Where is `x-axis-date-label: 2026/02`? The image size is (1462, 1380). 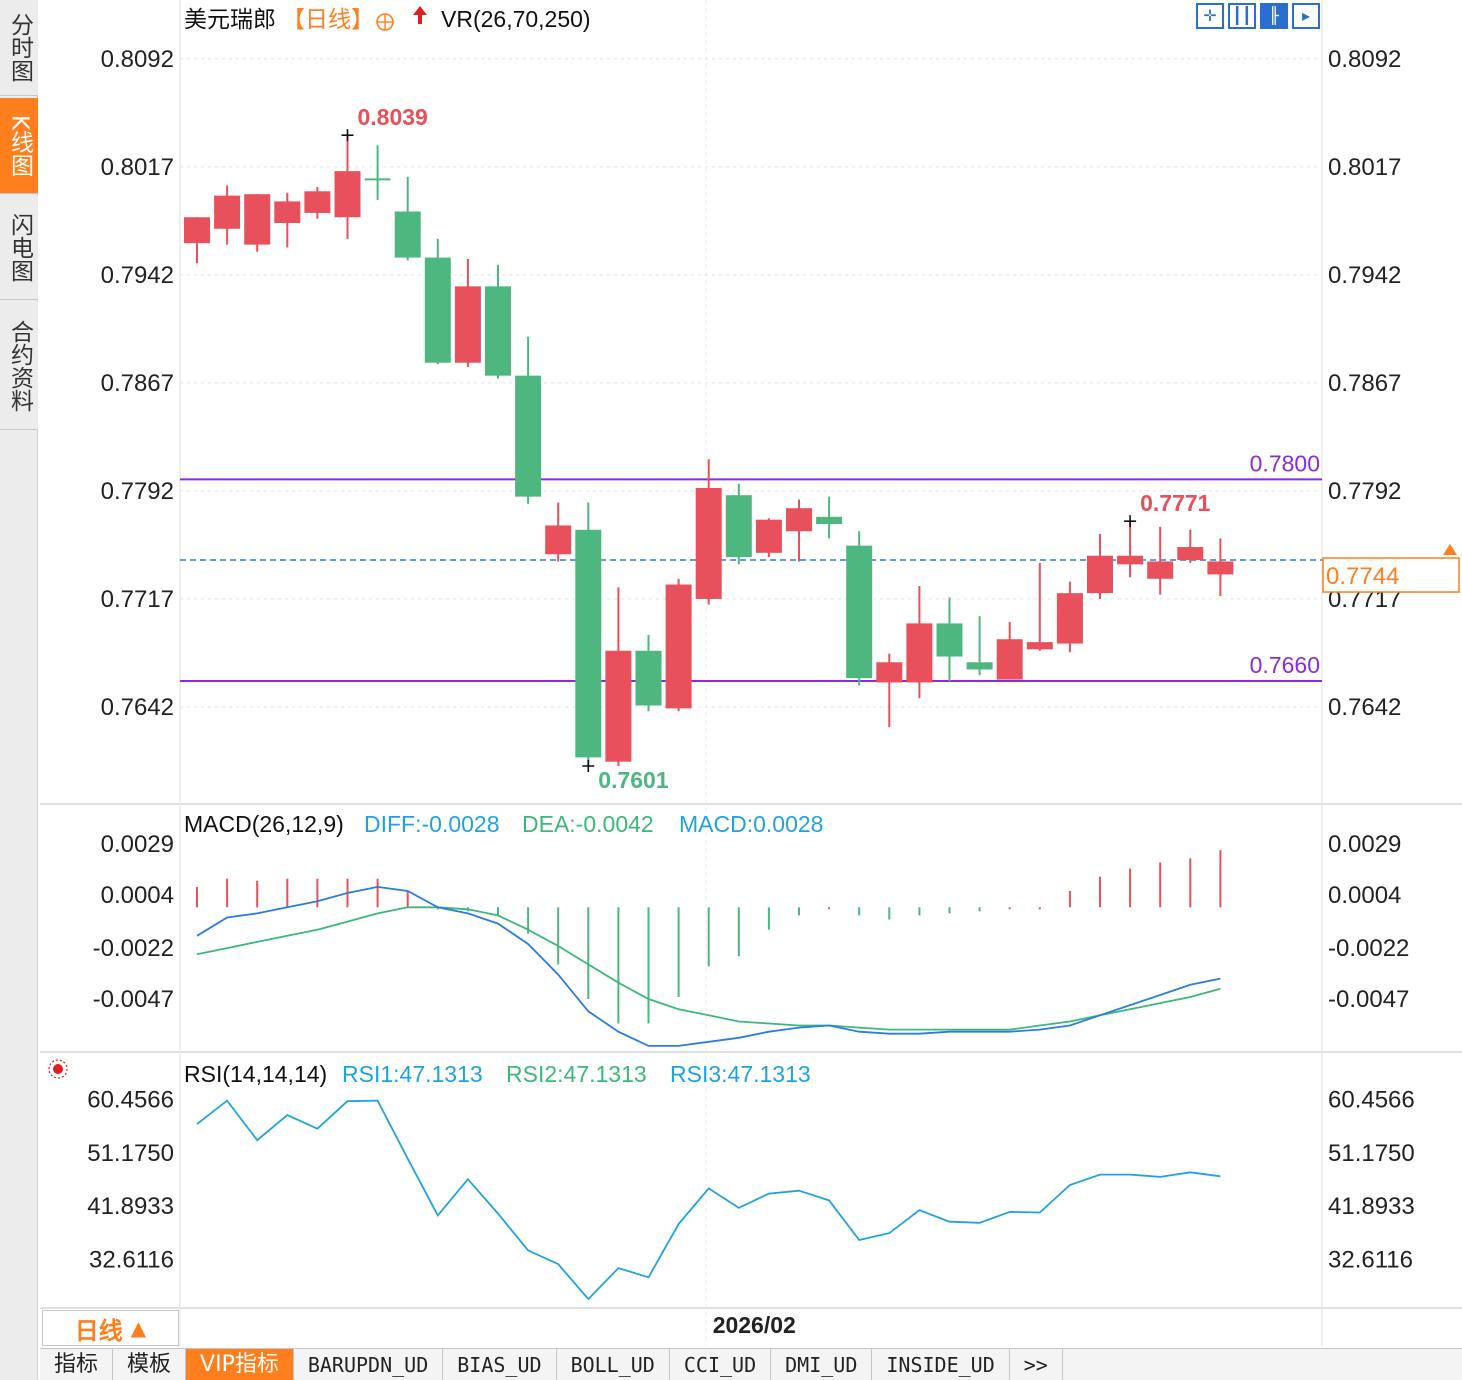
x-axis-date-label: 2026/02 is located at coordinates (754, 1325).